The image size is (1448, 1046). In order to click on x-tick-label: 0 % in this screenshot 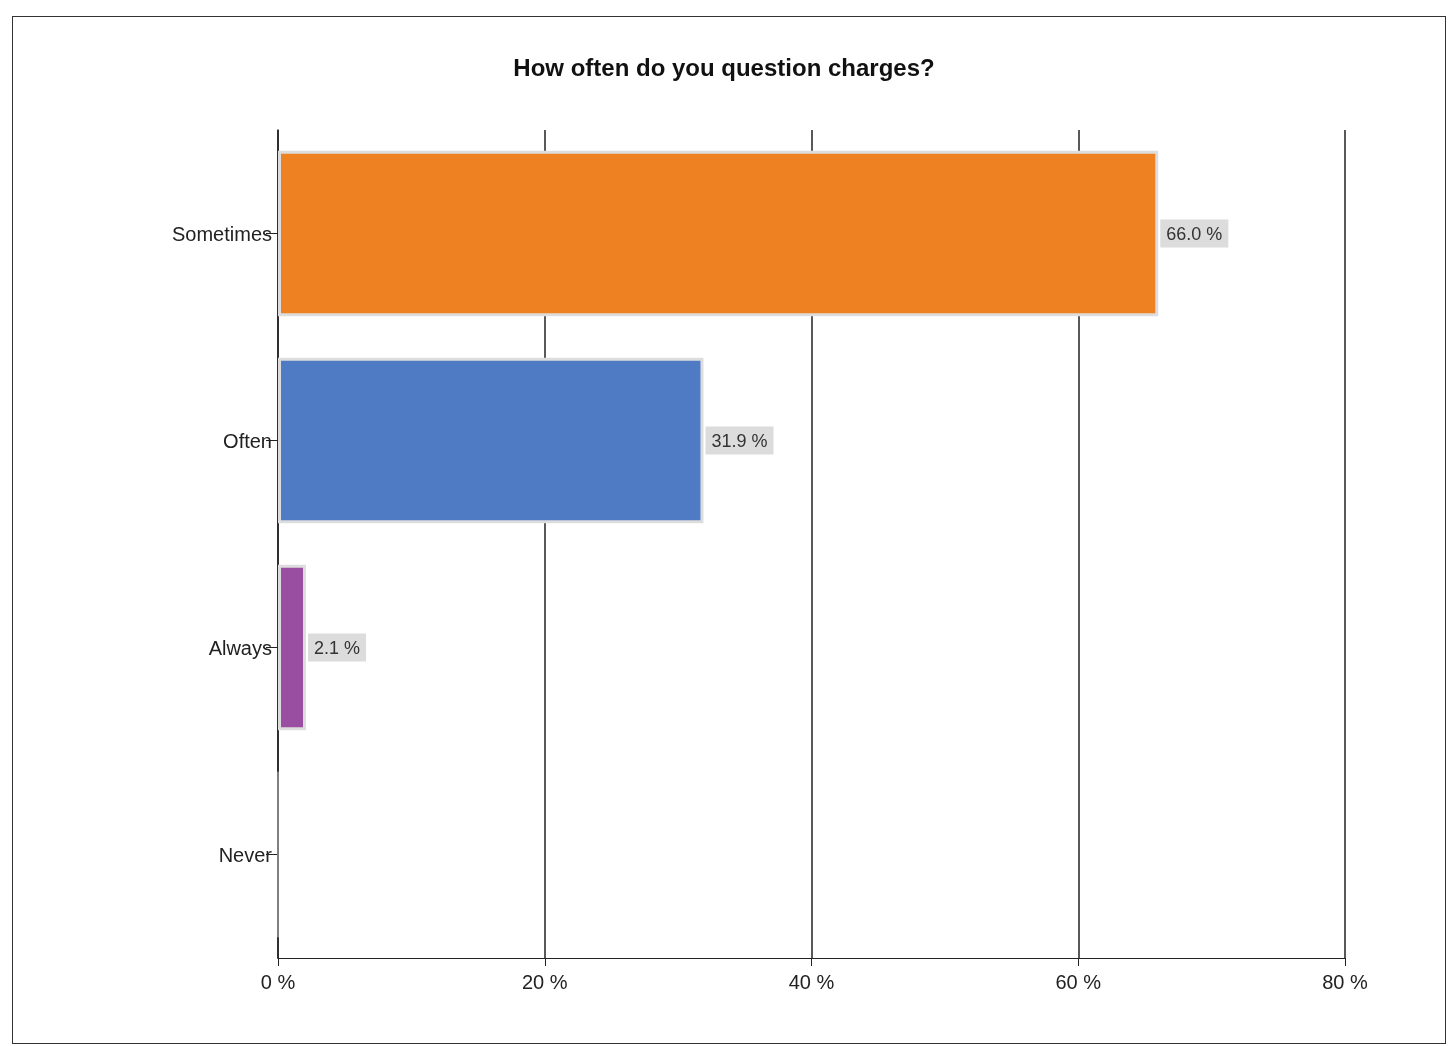, I will do `click(278, 982)`.